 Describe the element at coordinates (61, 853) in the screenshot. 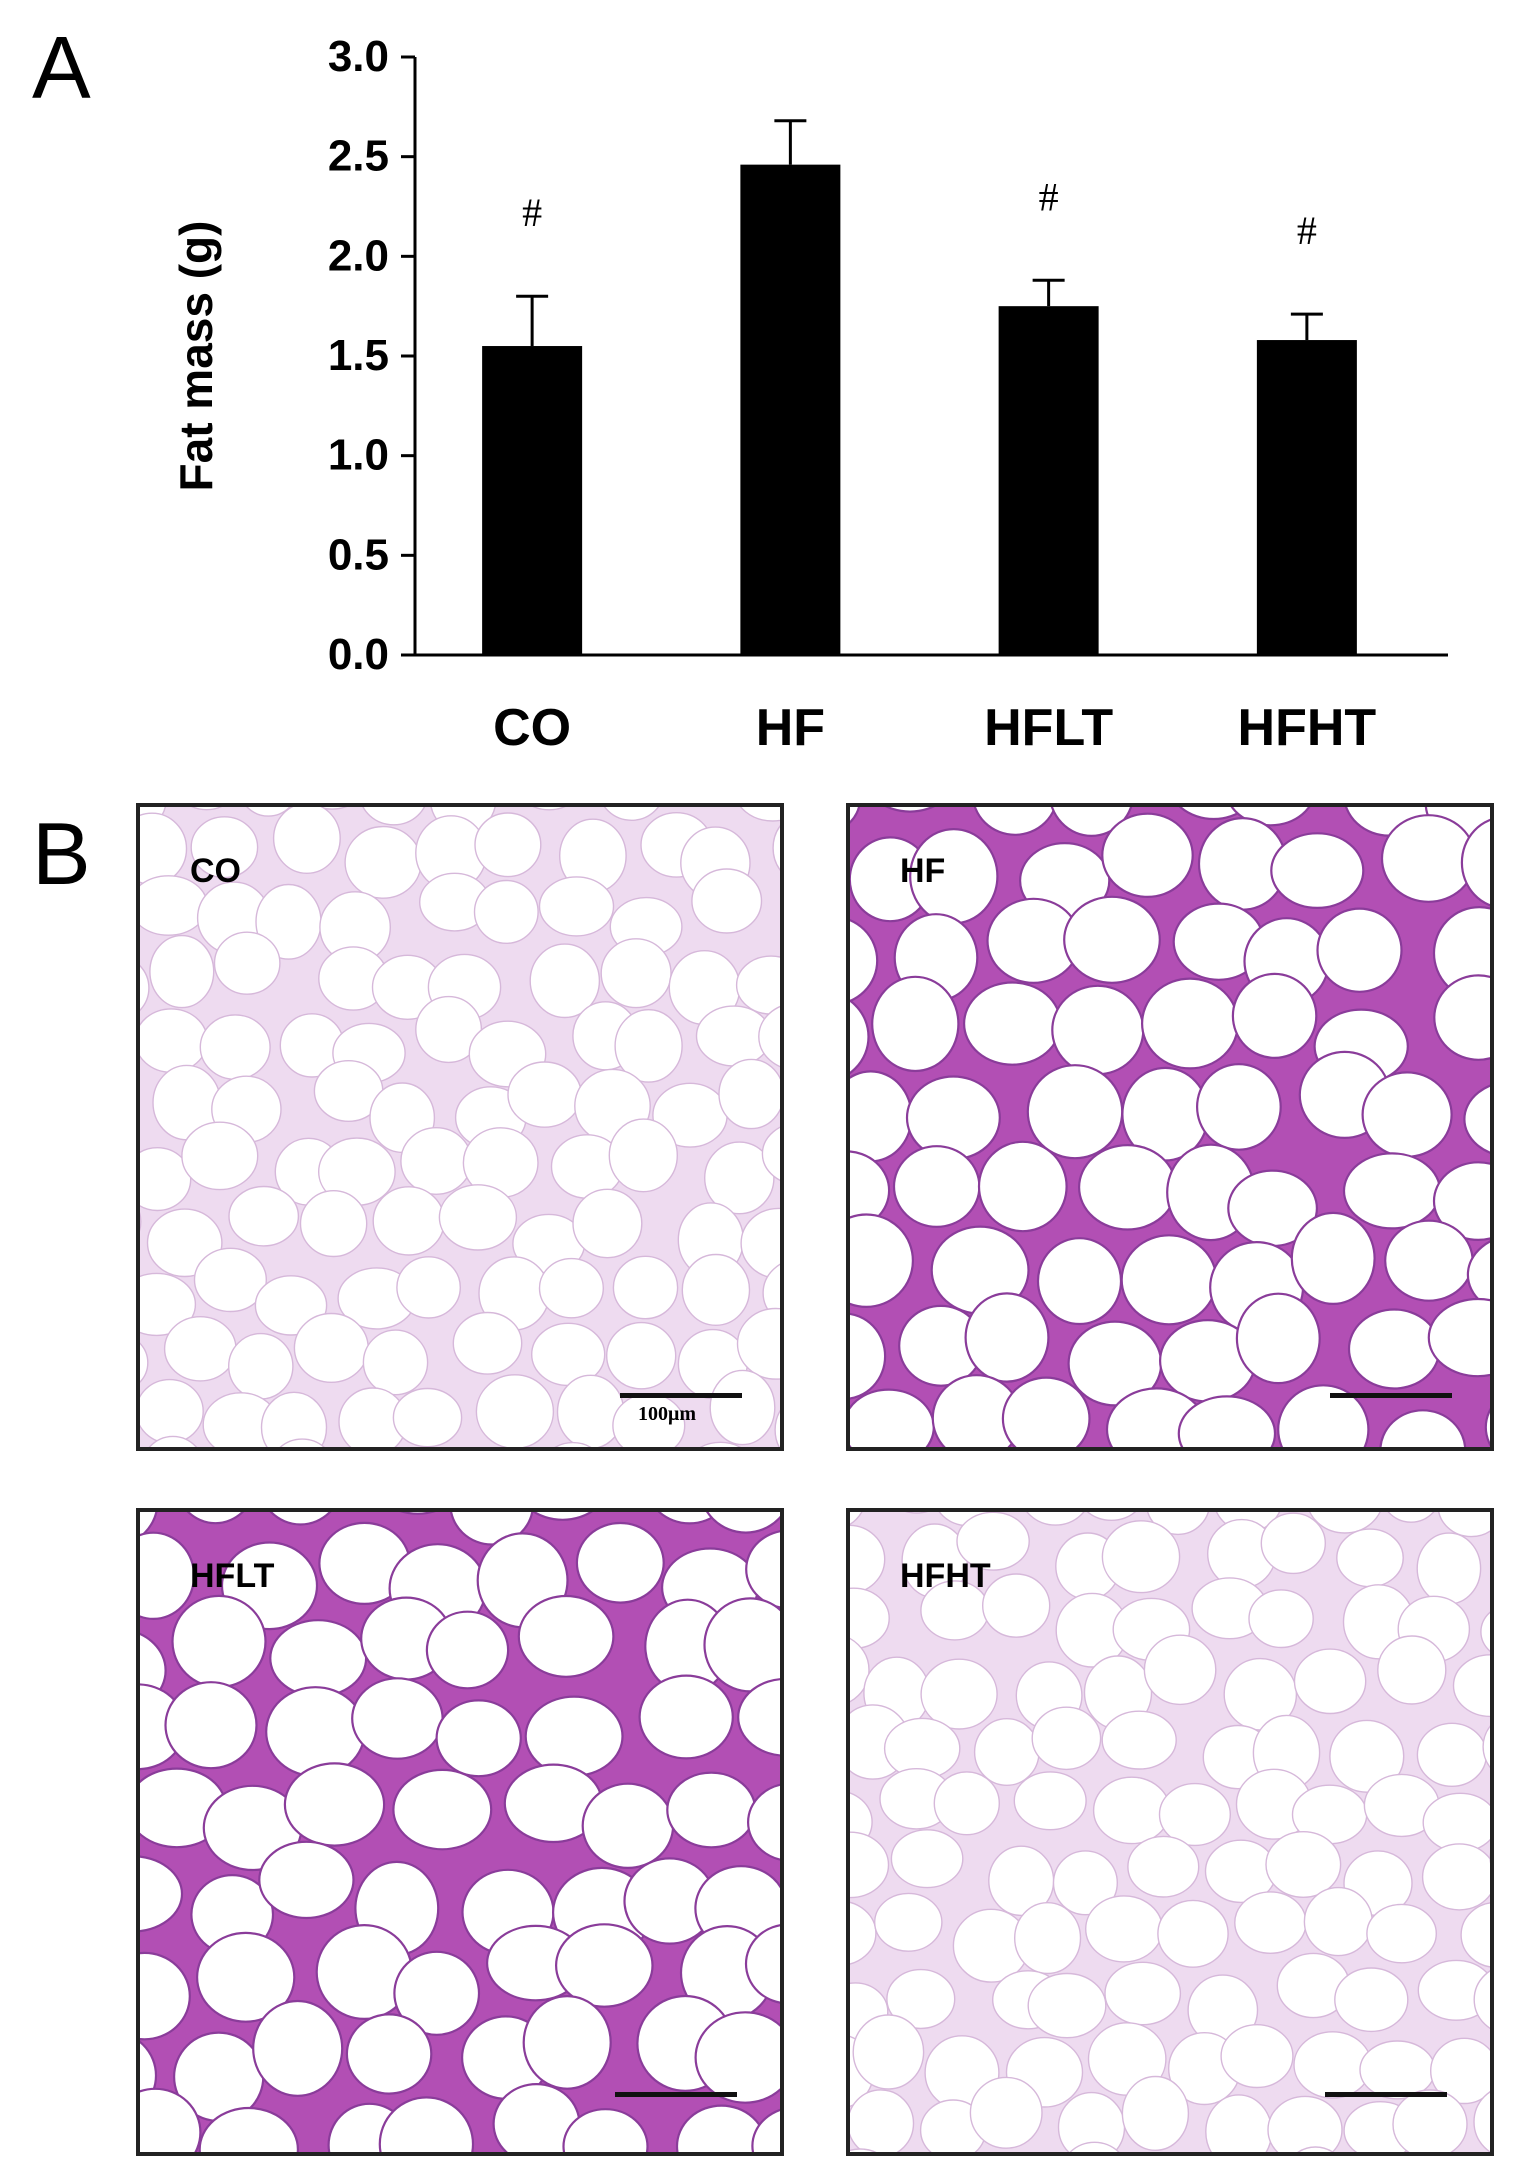

I see `panel-b-letter: B` at that location.